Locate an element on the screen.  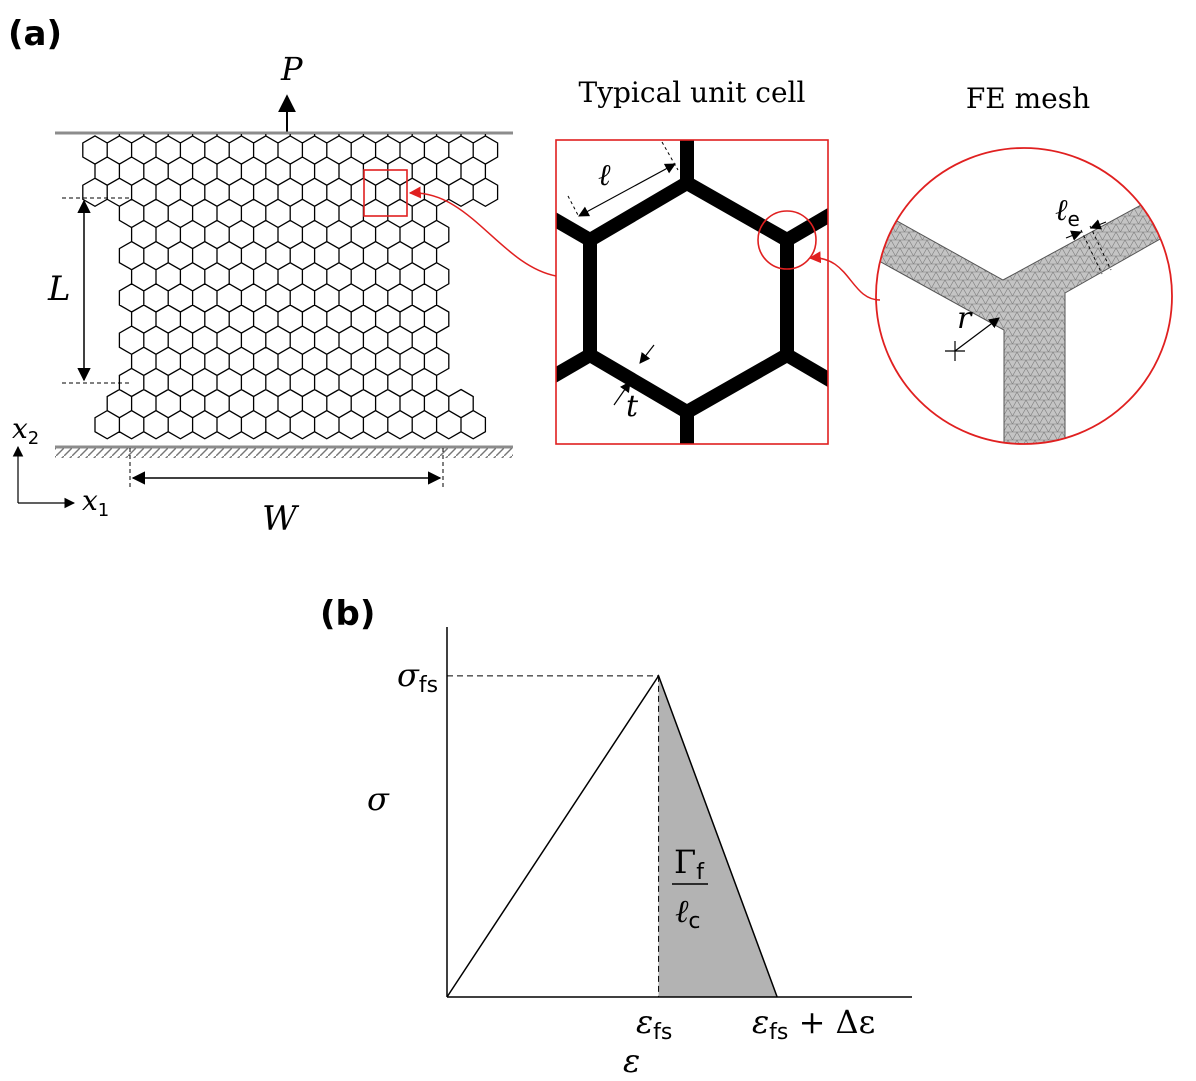
mesh-radius-center is located at coordinates (955, 351).